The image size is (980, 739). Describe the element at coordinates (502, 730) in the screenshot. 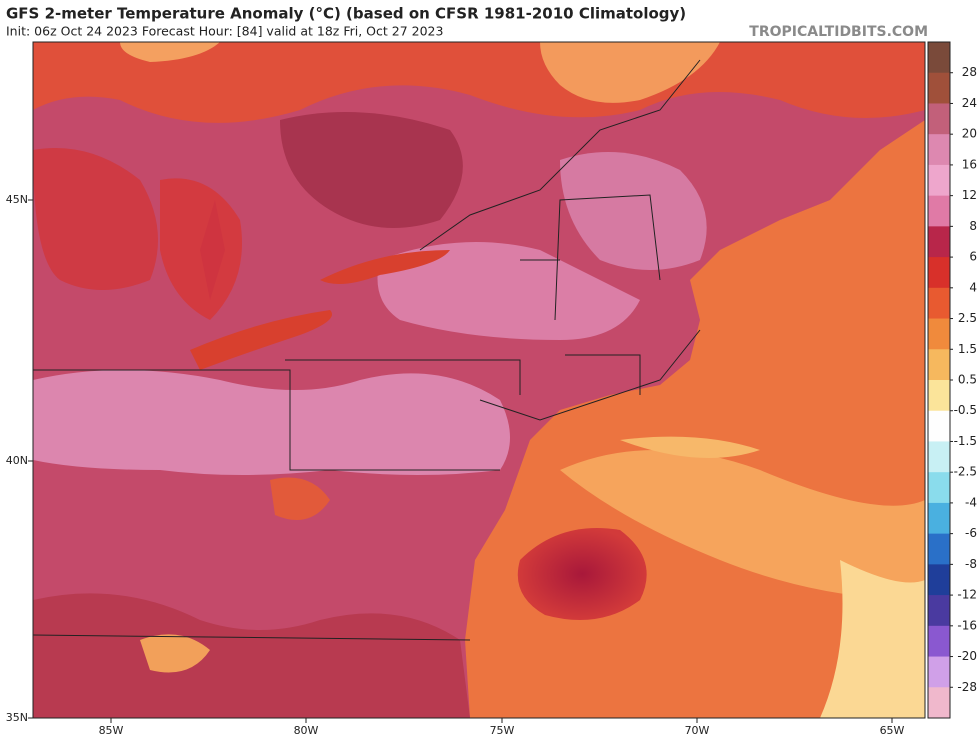

I see `lon-label: 75W` at that location.